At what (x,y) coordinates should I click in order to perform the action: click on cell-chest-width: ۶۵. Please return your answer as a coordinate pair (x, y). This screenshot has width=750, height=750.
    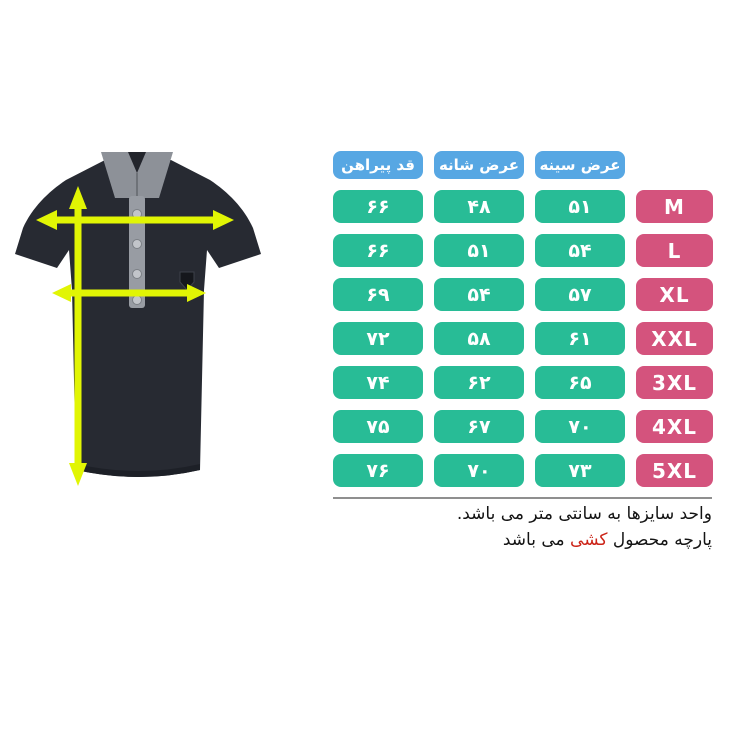
    Looking at the image, I should click on (580, 382).